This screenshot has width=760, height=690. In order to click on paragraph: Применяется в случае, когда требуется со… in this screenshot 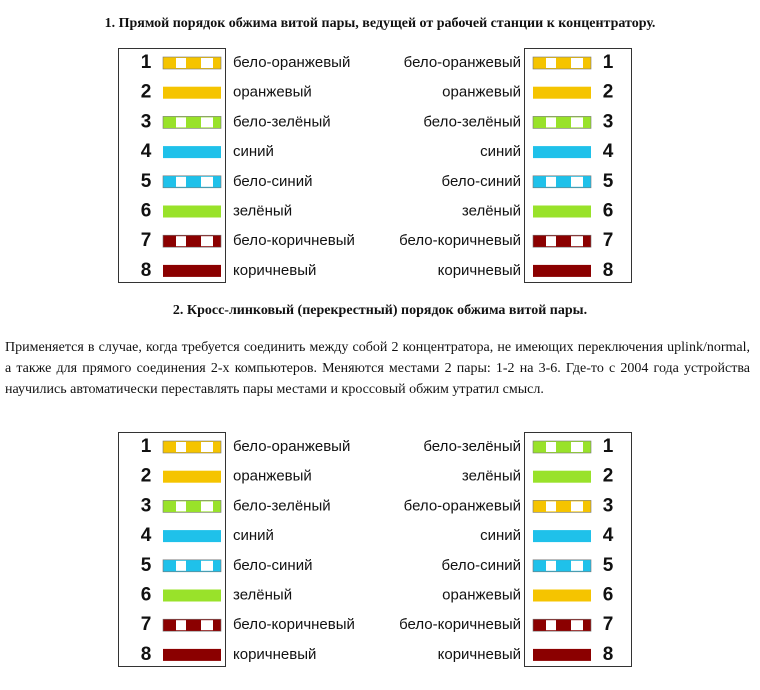, I will do `click(377, 368)`.